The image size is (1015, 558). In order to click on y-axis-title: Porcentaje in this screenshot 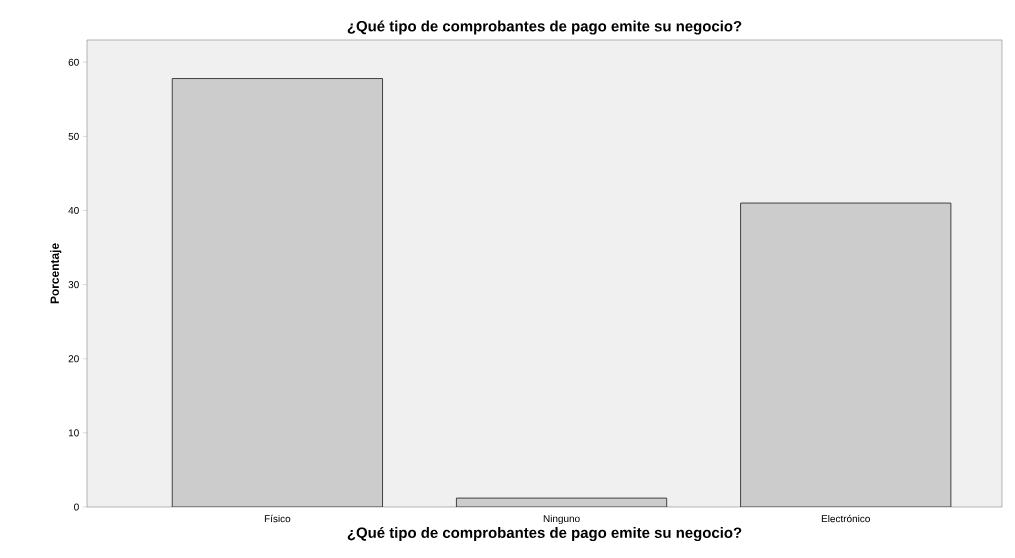, I will do `click(56, 273)`.